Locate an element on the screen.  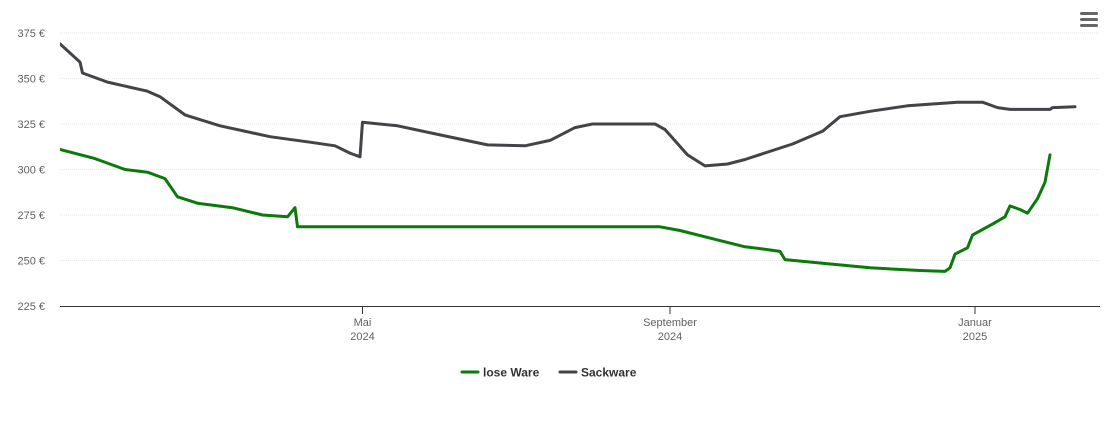
x-axis: Mai 2024 September 2024 Januar 2025 is located at coordinates (580, 324).